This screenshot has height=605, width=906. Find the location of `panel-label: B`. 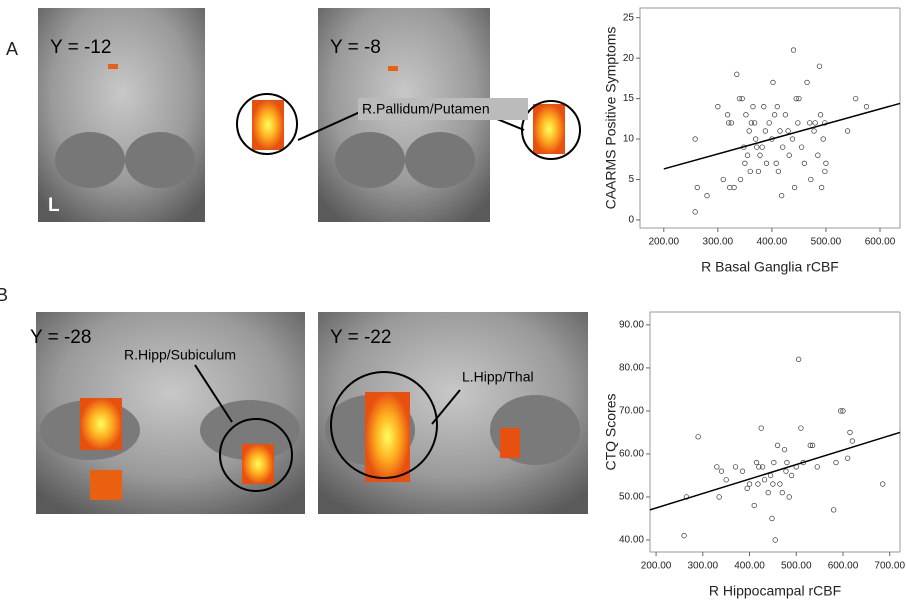

panel-label: B is located at coordinates (4, 295).